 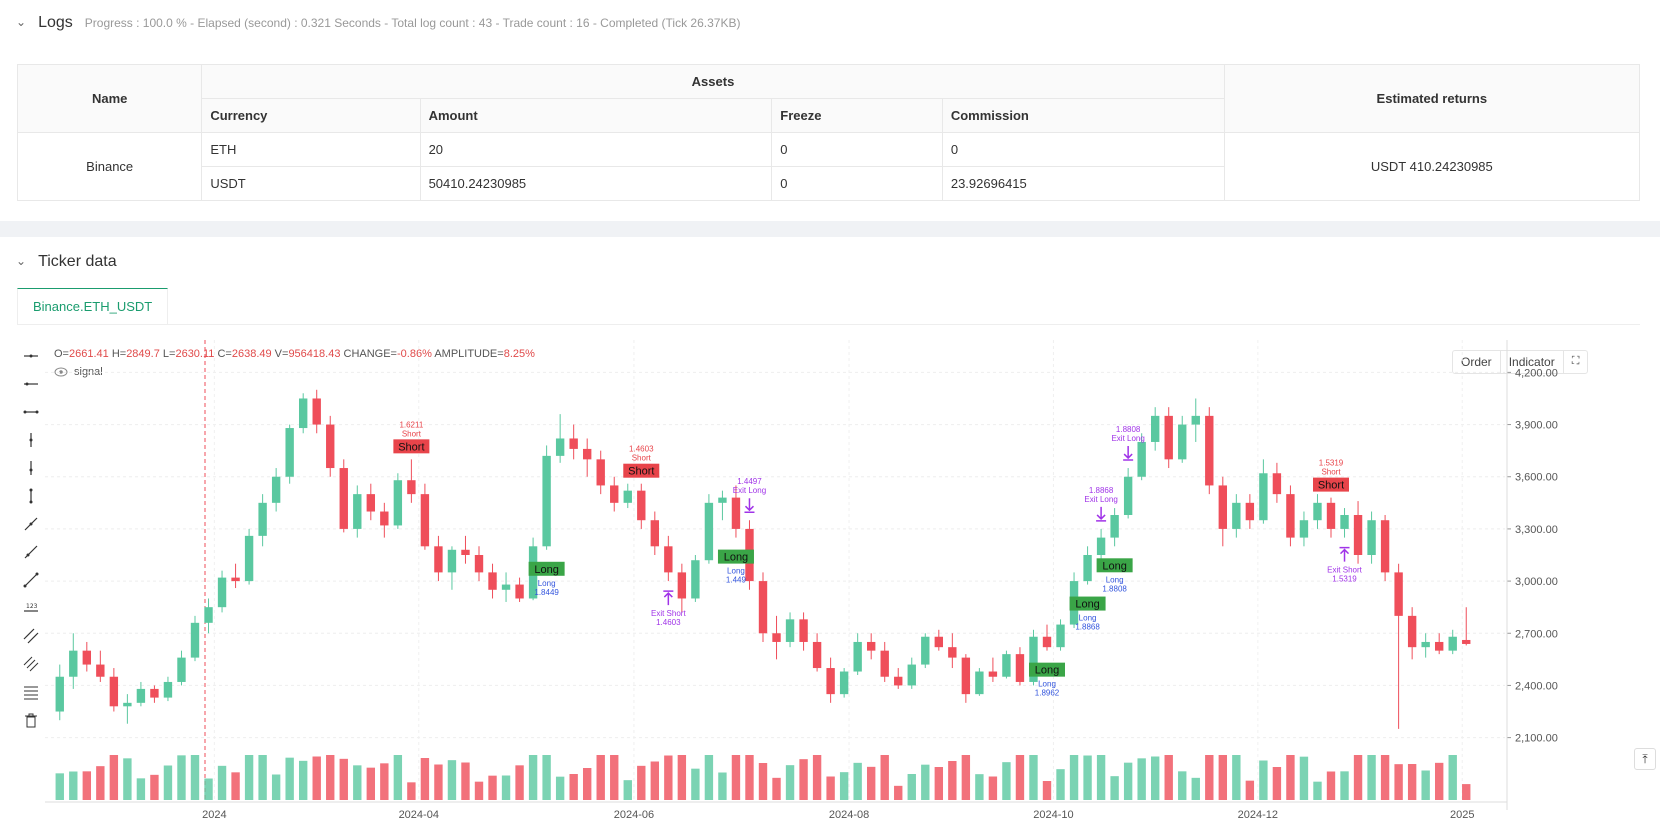 What do you see at coordinates (311, 149) in the screenshot?
I see `currency-cell: ETH` at bounding box center [311, 149].